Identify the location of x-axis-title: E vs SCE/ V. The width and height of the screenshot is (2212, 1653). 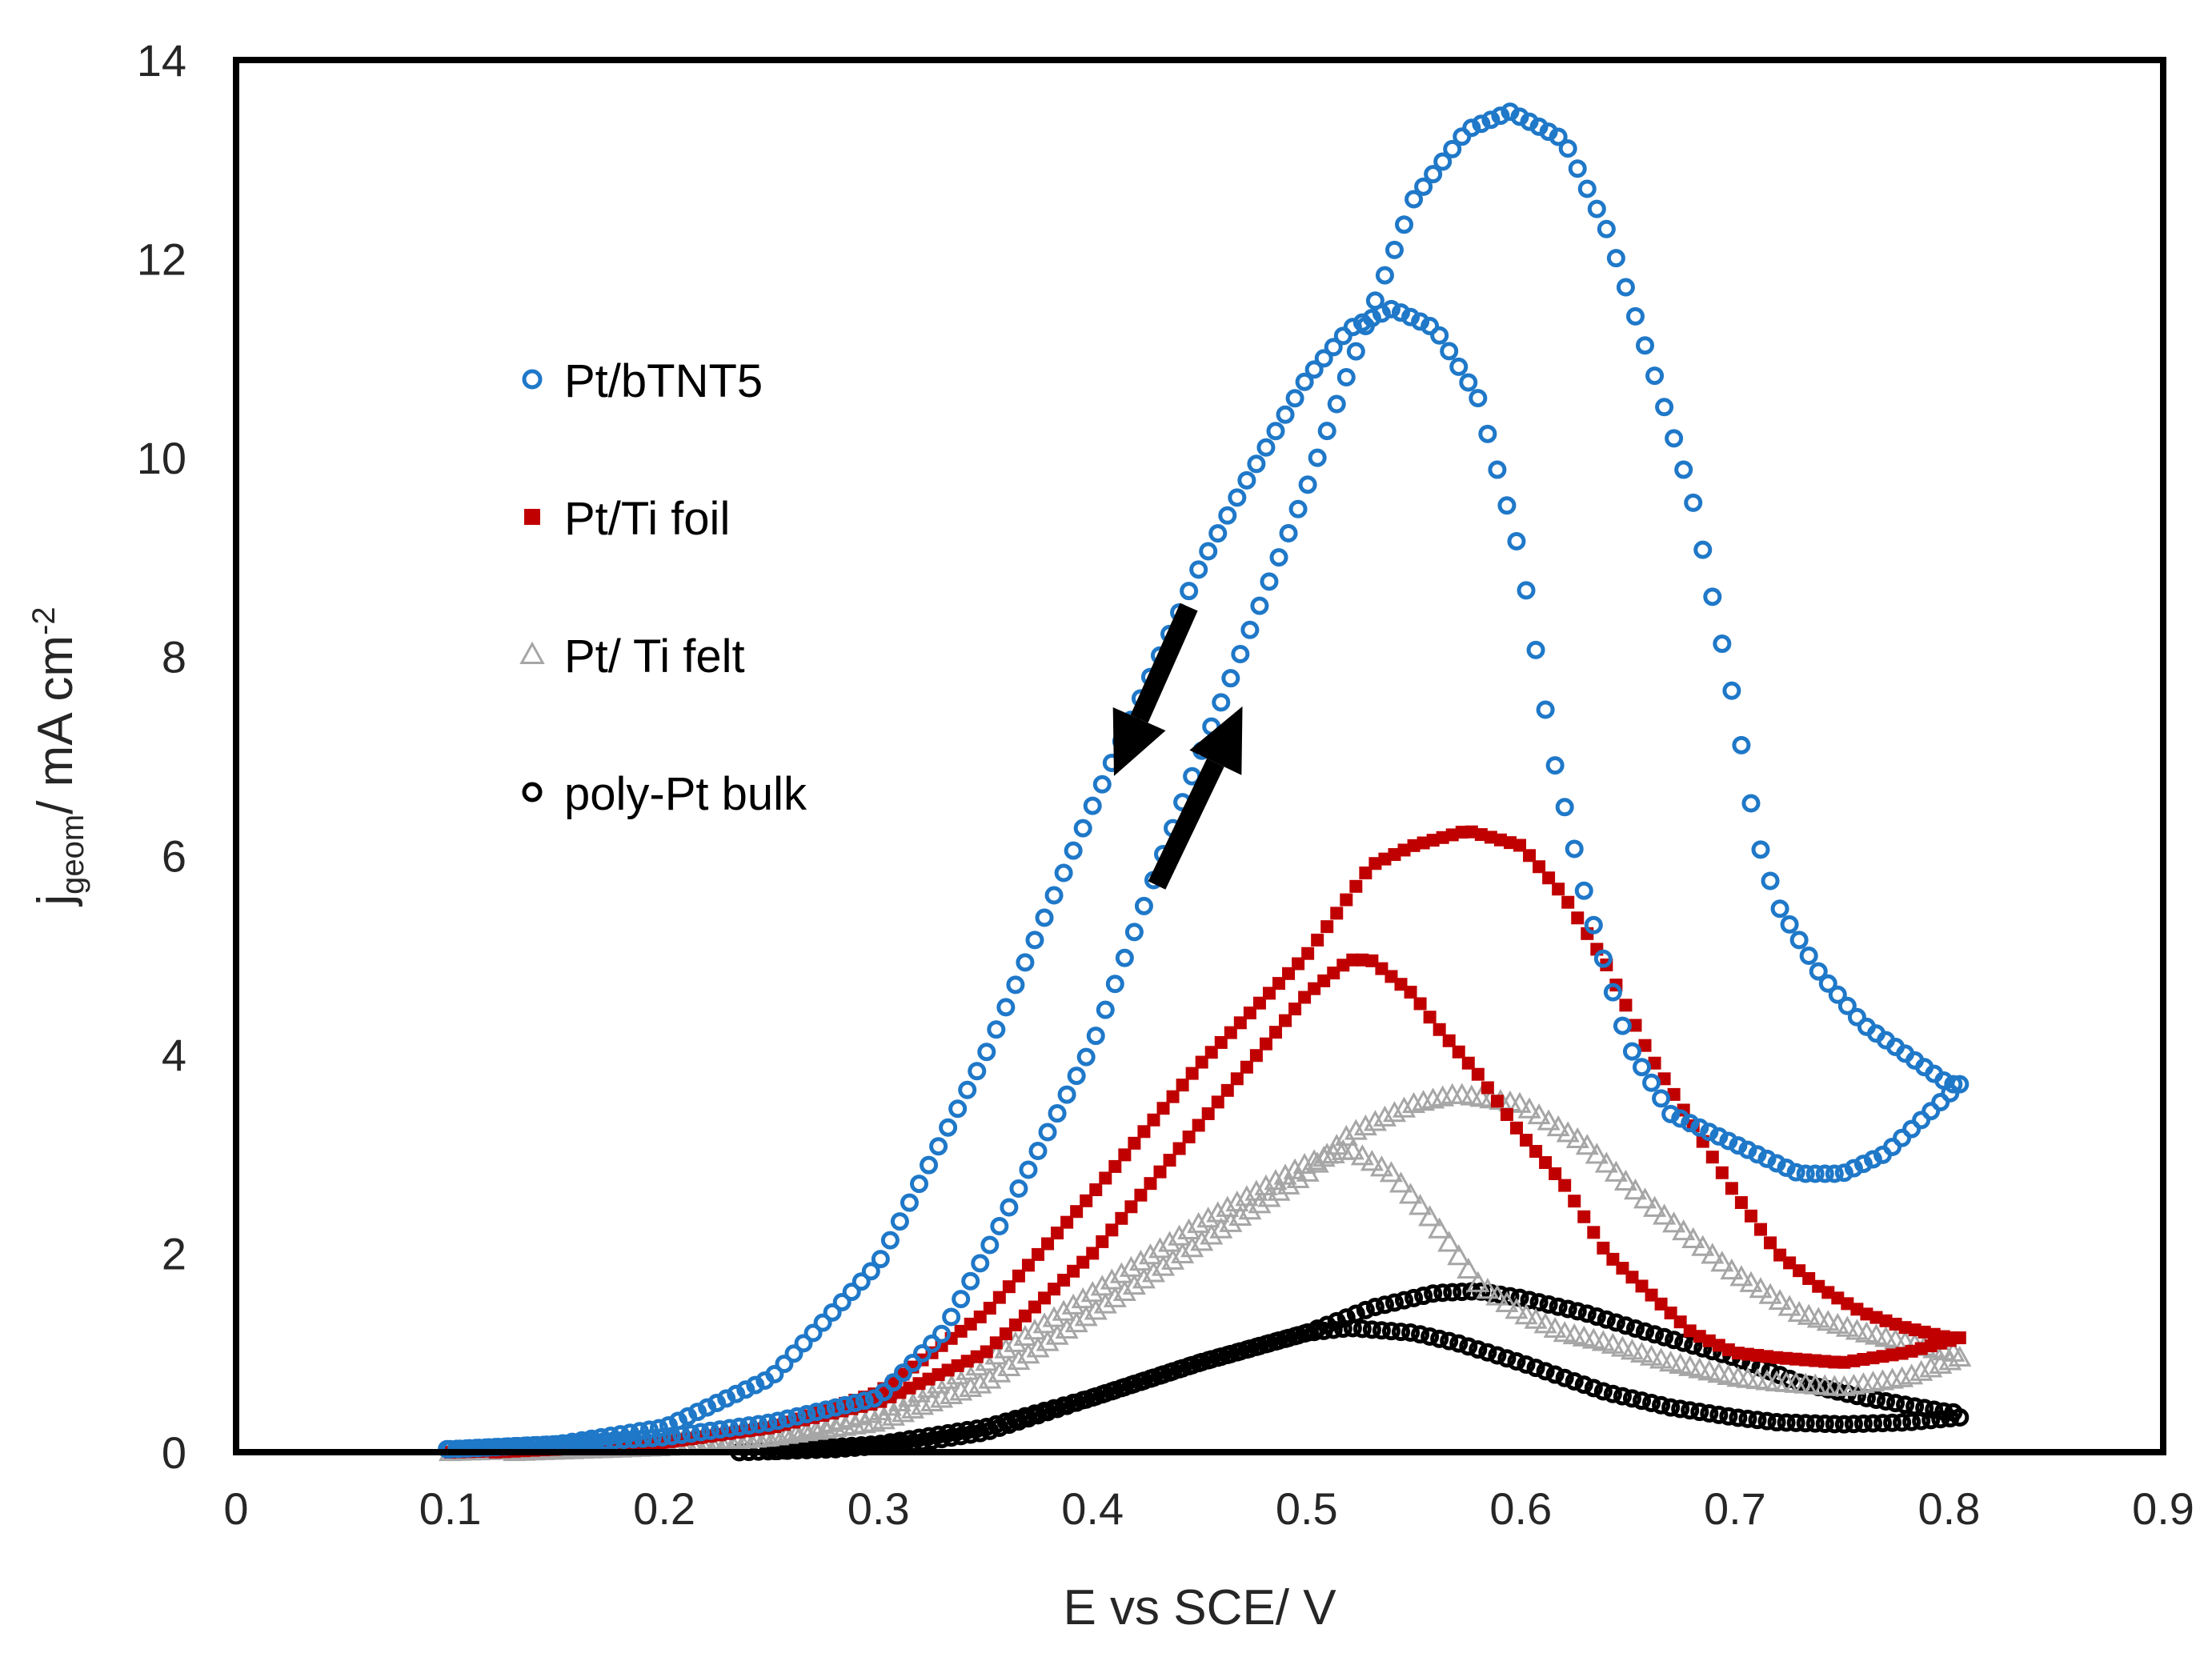
(1199, 1607).